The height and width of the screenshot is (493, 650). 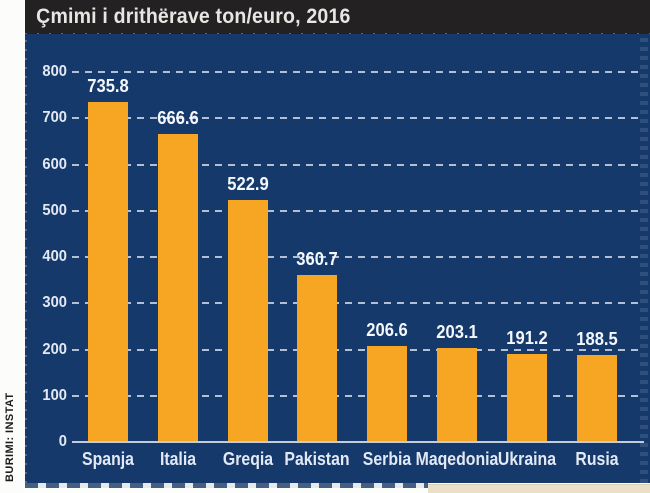 What do you see at coordinates (178, 117) in the screenshot?
I see `value-label-italia: 666.6` at bounding box center [178, 117].